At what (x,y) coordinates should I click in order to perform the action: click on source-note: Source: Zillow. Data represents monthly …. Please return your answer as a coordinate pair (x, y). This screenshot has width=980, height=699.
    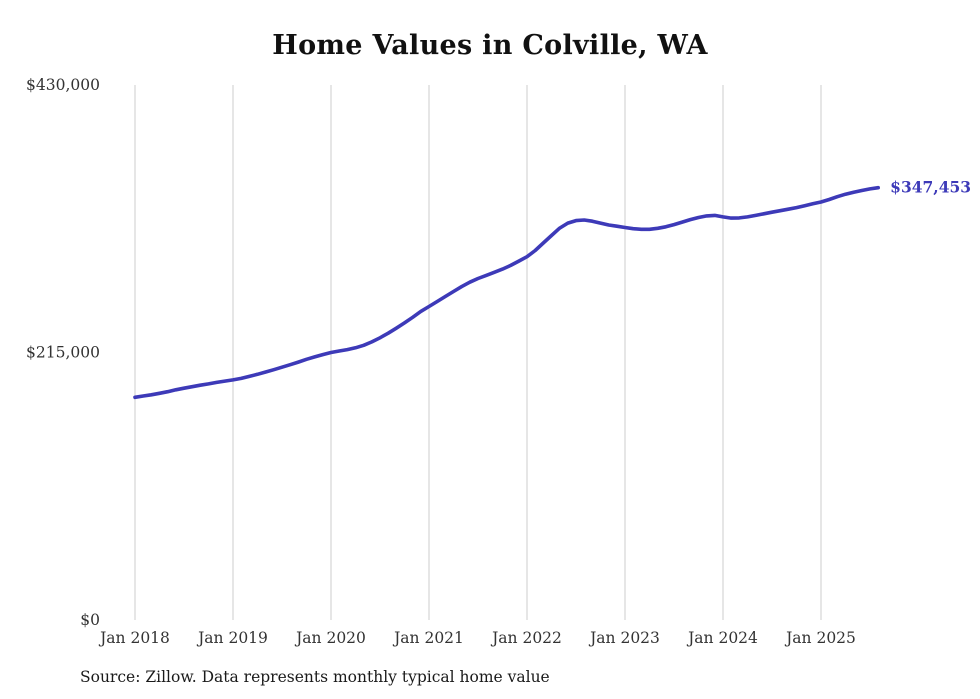
    Looking at the image, I should click on (315, 677).